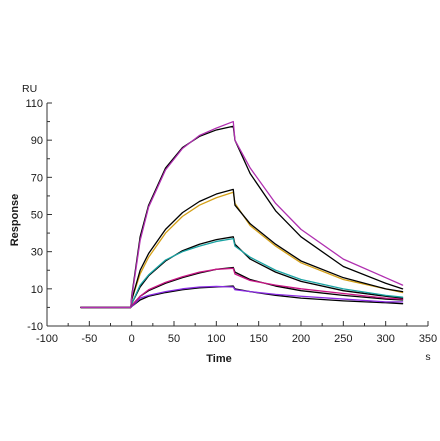  What do you see at coordinates (132, 339) in the screenshot?
I see `x-tick-label: 0` at bounding box center [132, 339].